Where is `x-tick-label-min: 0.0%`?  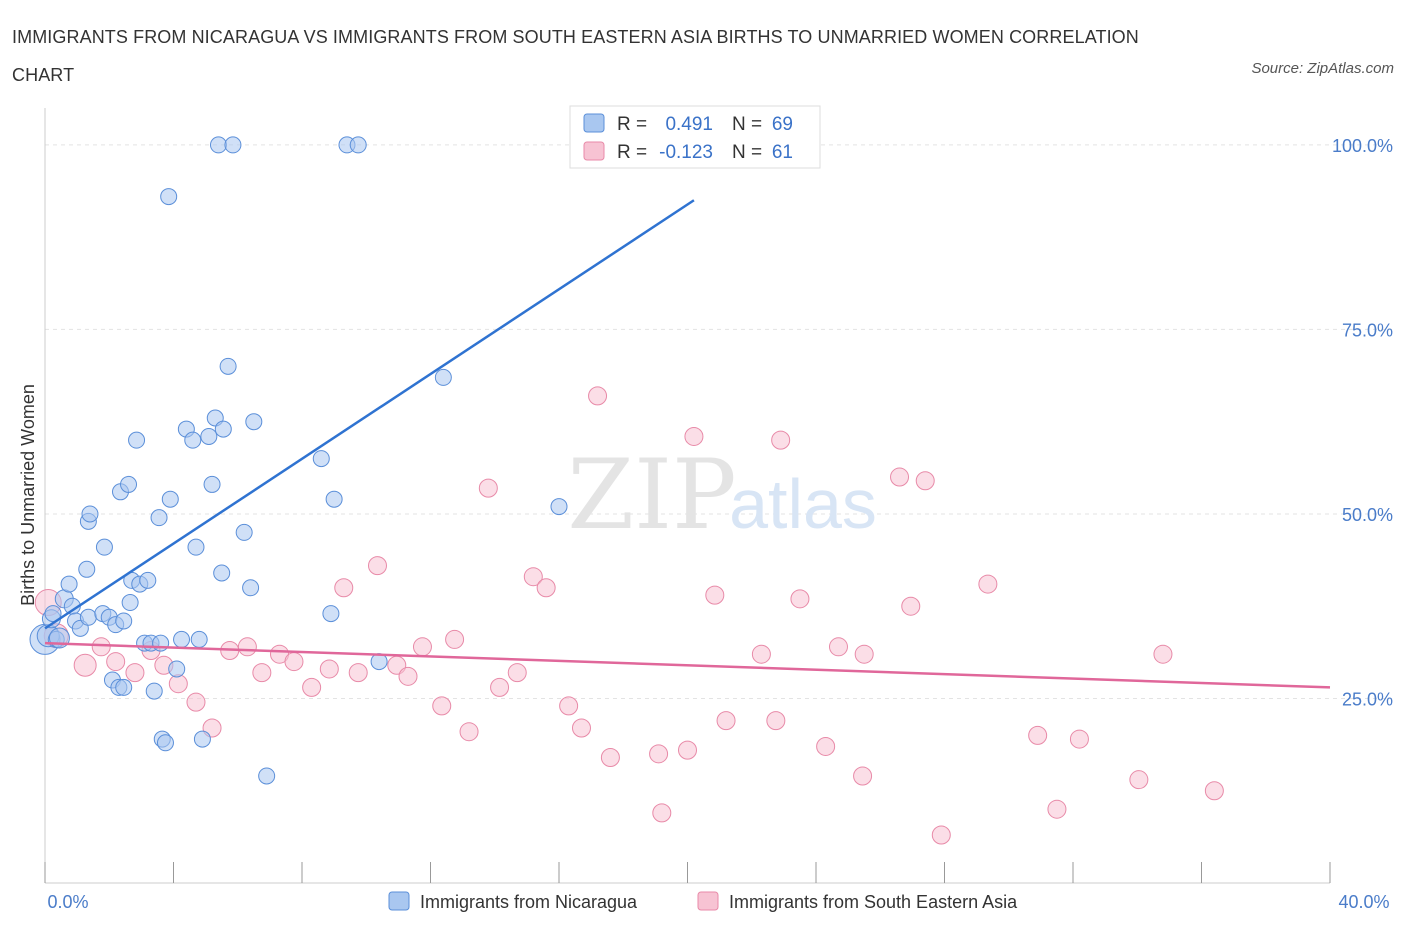
x-tick-label-min: 0.0% is located at coordinates (67, 902).